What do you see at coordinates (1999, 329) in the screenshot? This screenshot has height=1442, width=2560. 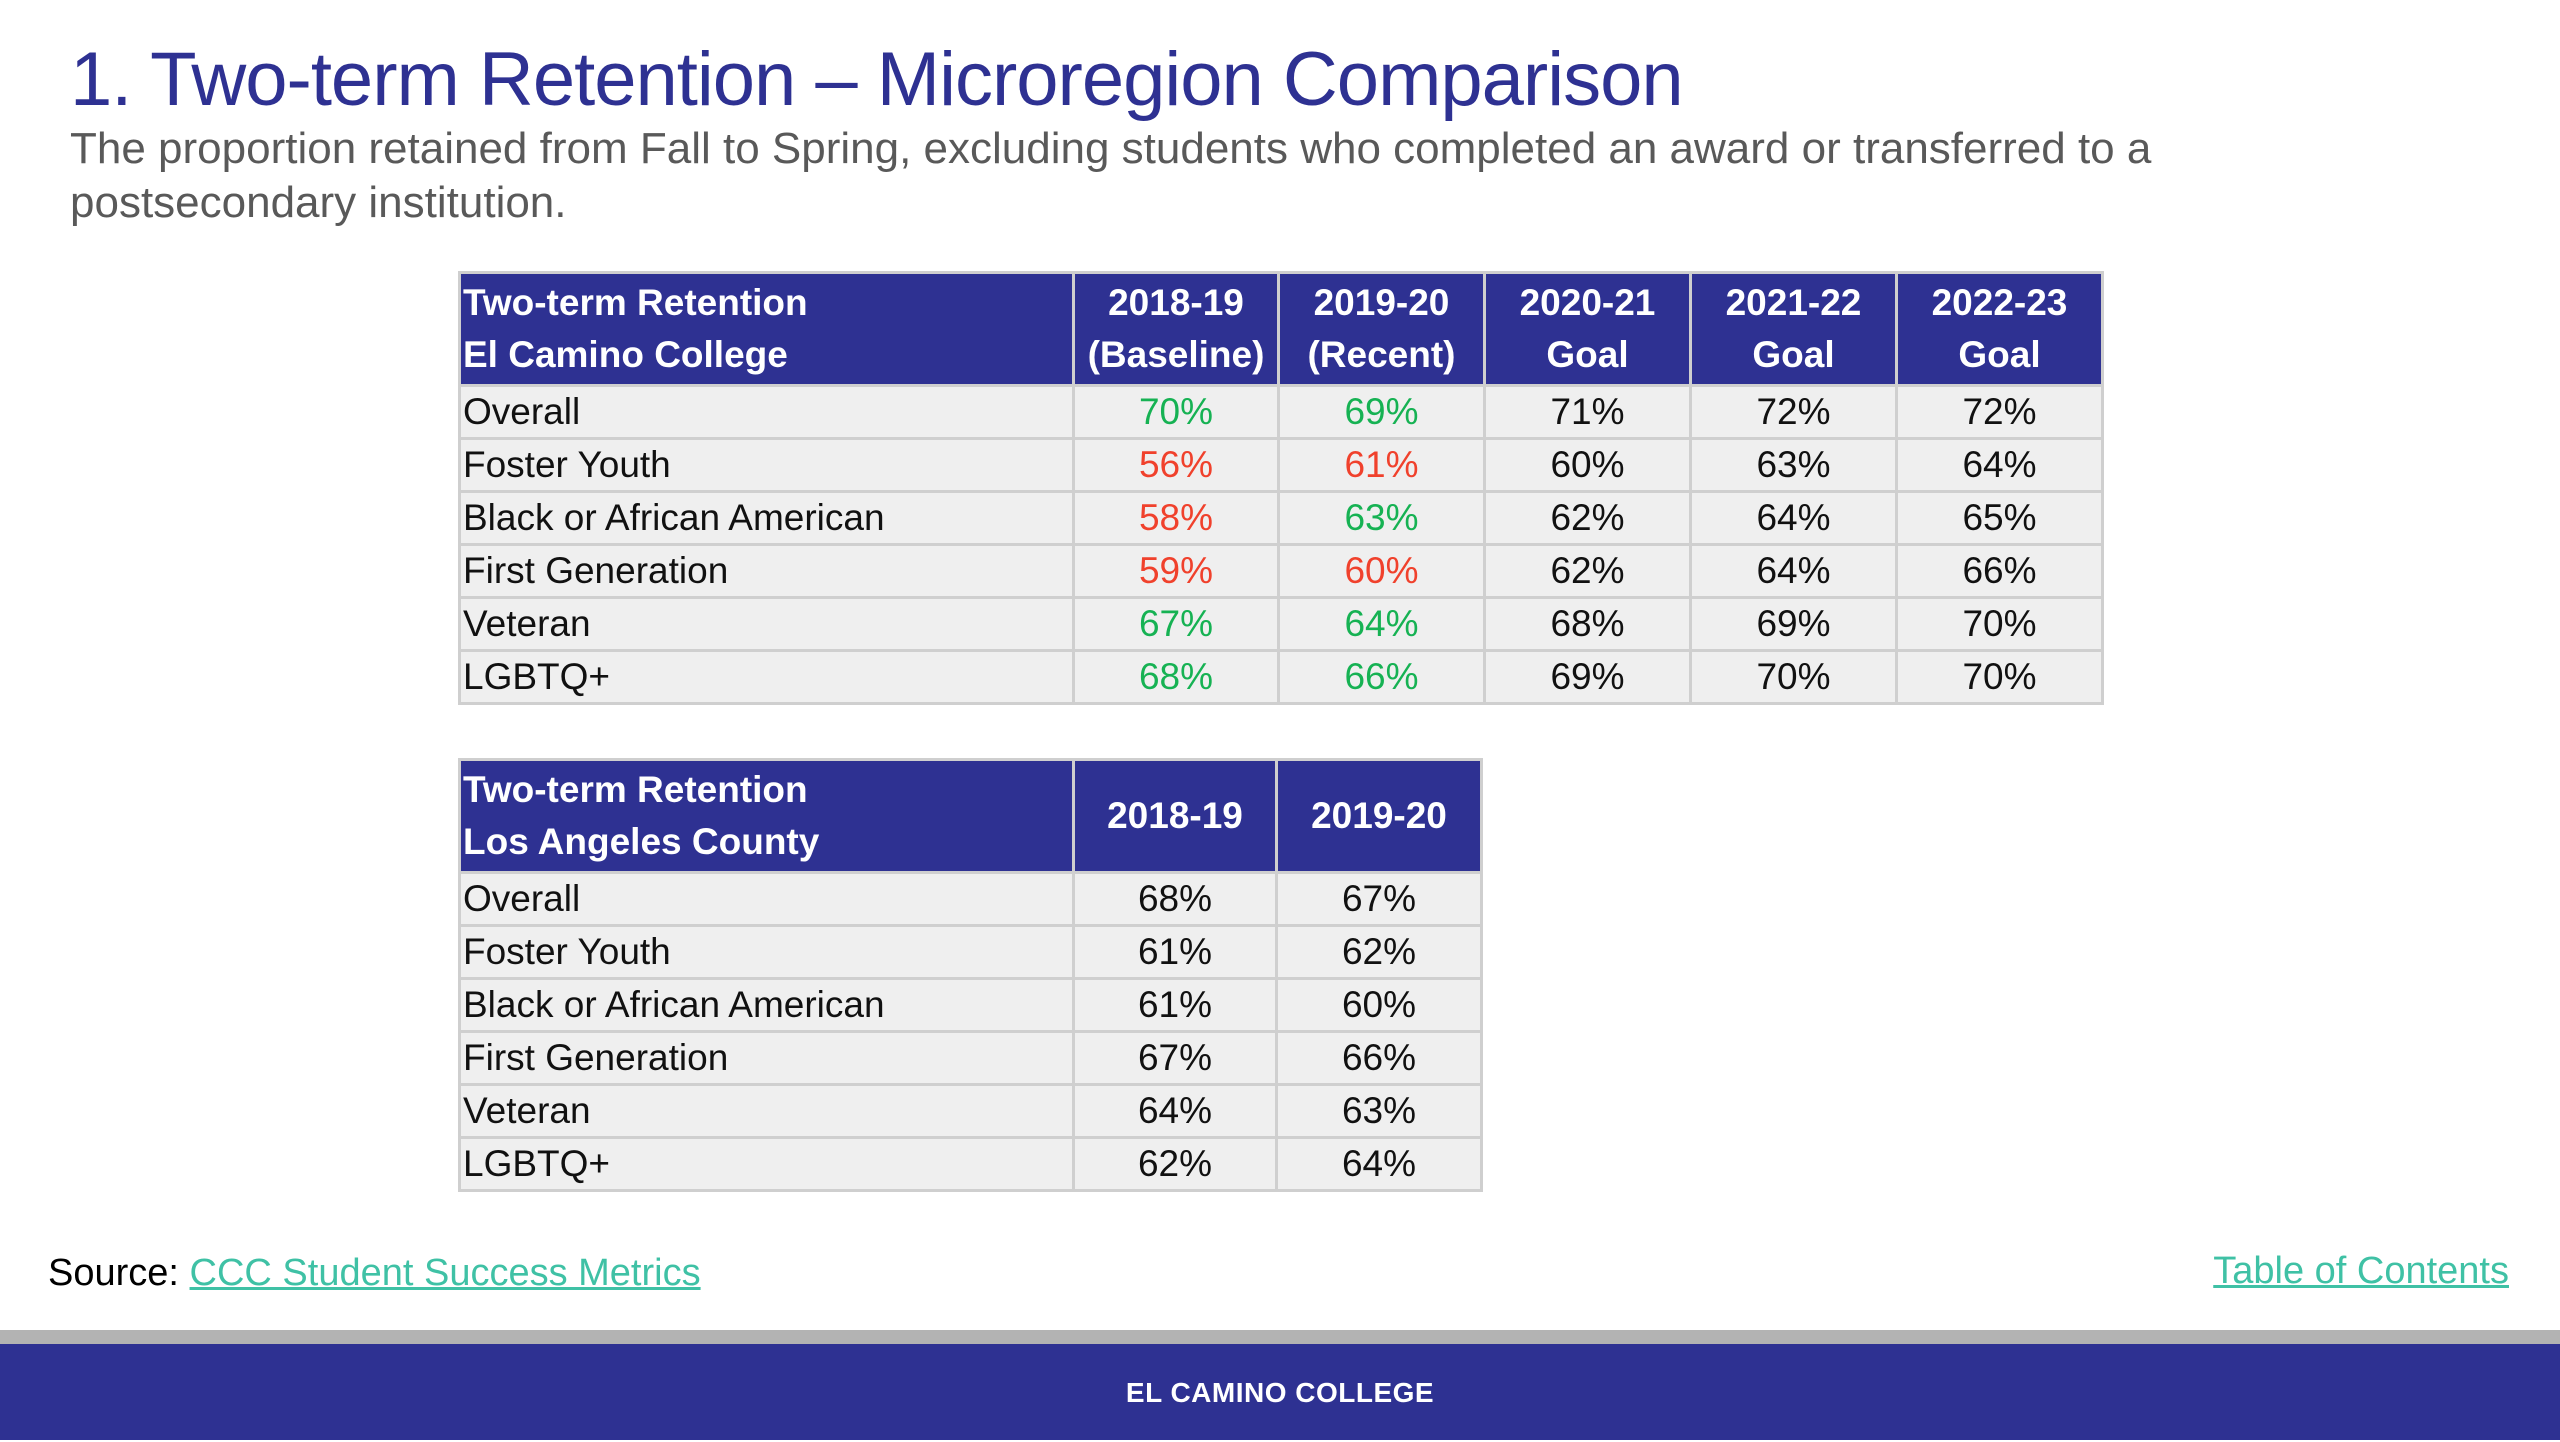 I see `ecc-col-2022-23: 2022-23 Goal` at bounding box center [1999, 329].